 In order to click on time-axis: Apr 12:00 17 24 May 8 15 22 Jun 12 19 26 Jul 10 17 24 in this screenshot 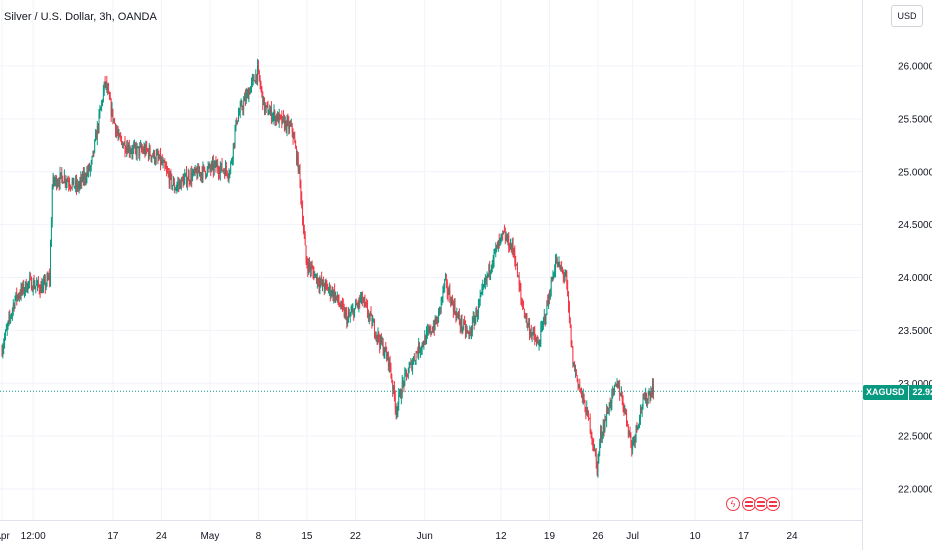, I will do `click(431, 531)`.